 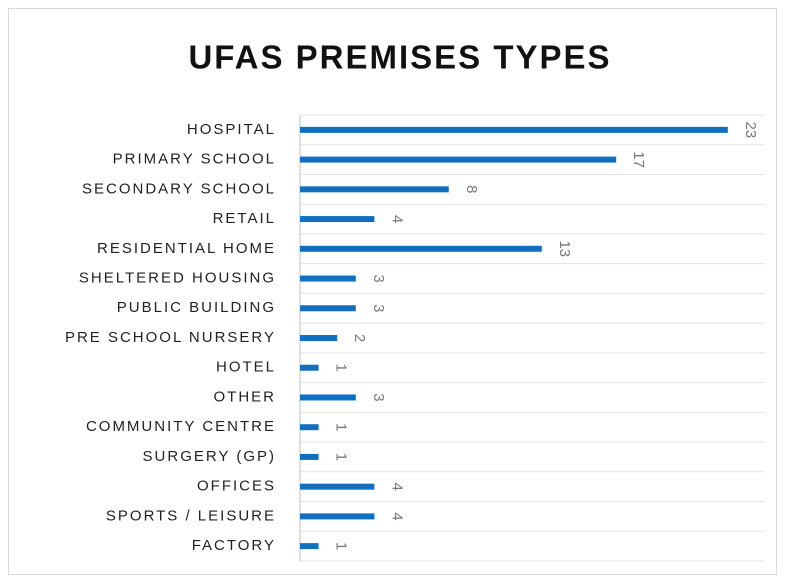 I want to click on data-label: 23, so click(x=750, y=130).